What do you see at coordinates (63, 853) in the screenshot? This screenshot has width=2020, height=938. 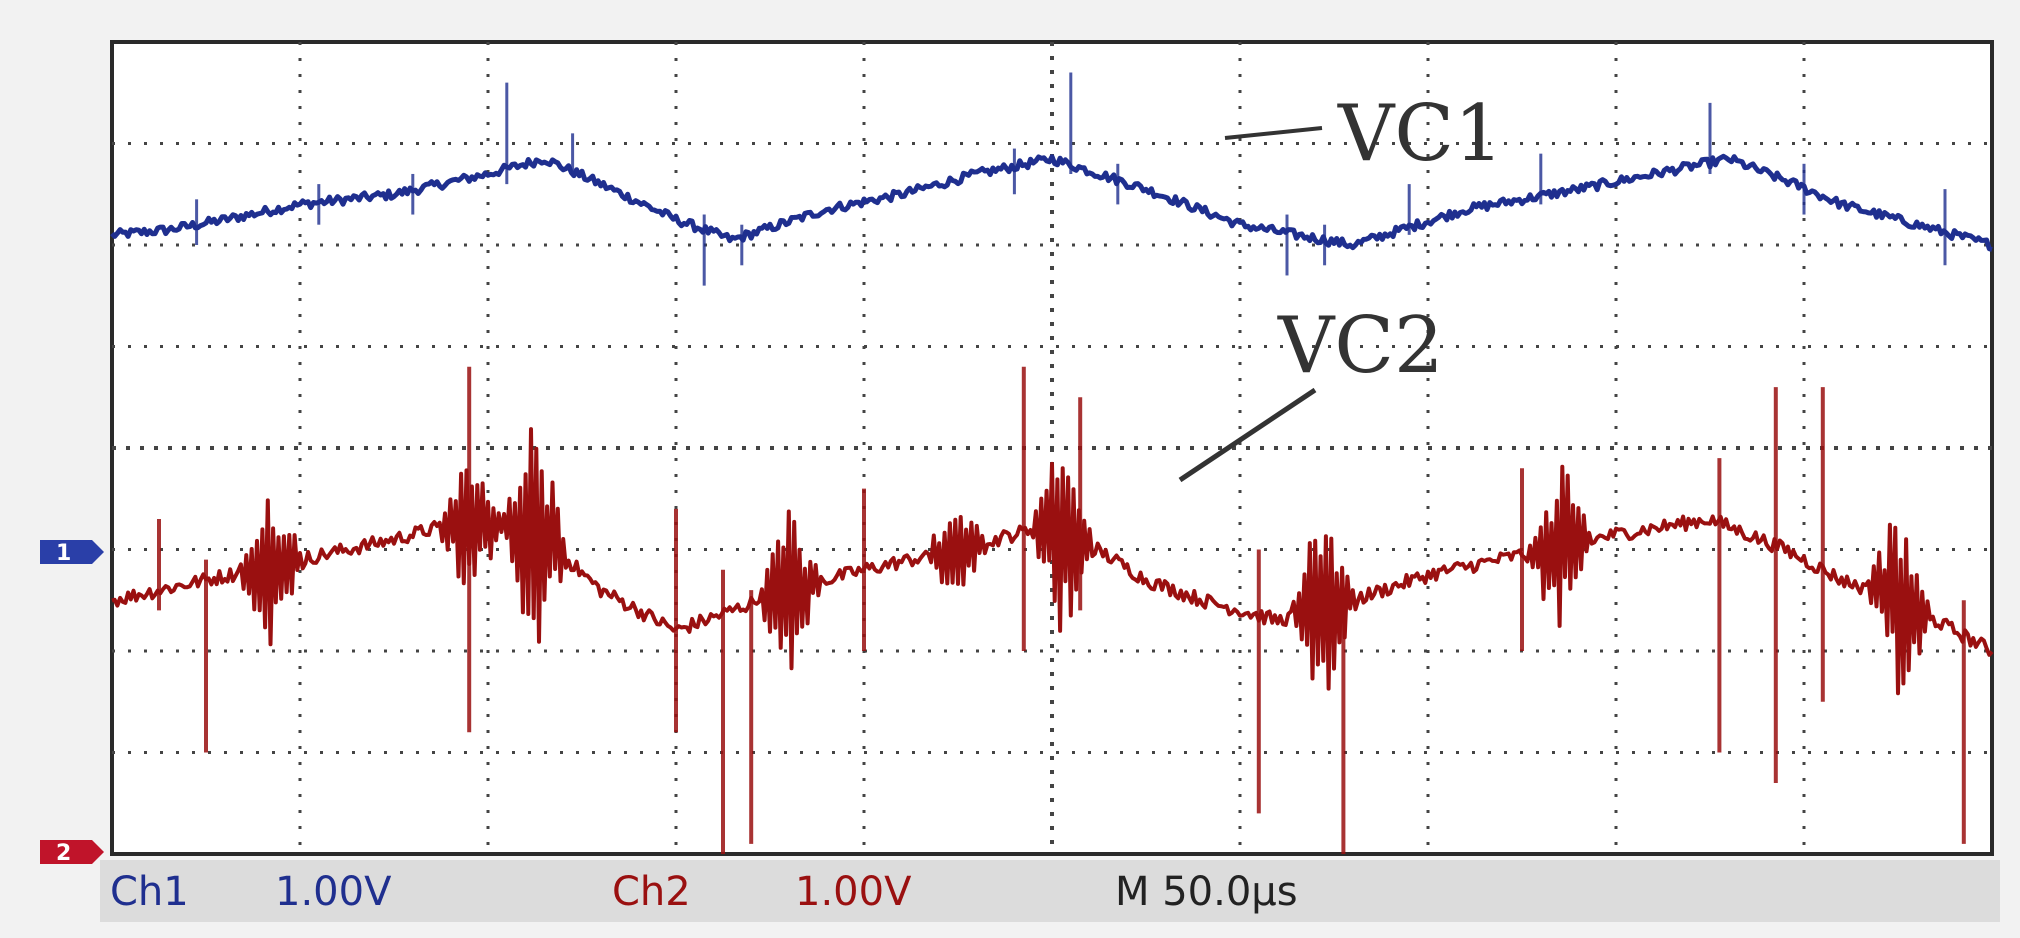 I see `svg-text: 2` at bounding box center [63, 853].